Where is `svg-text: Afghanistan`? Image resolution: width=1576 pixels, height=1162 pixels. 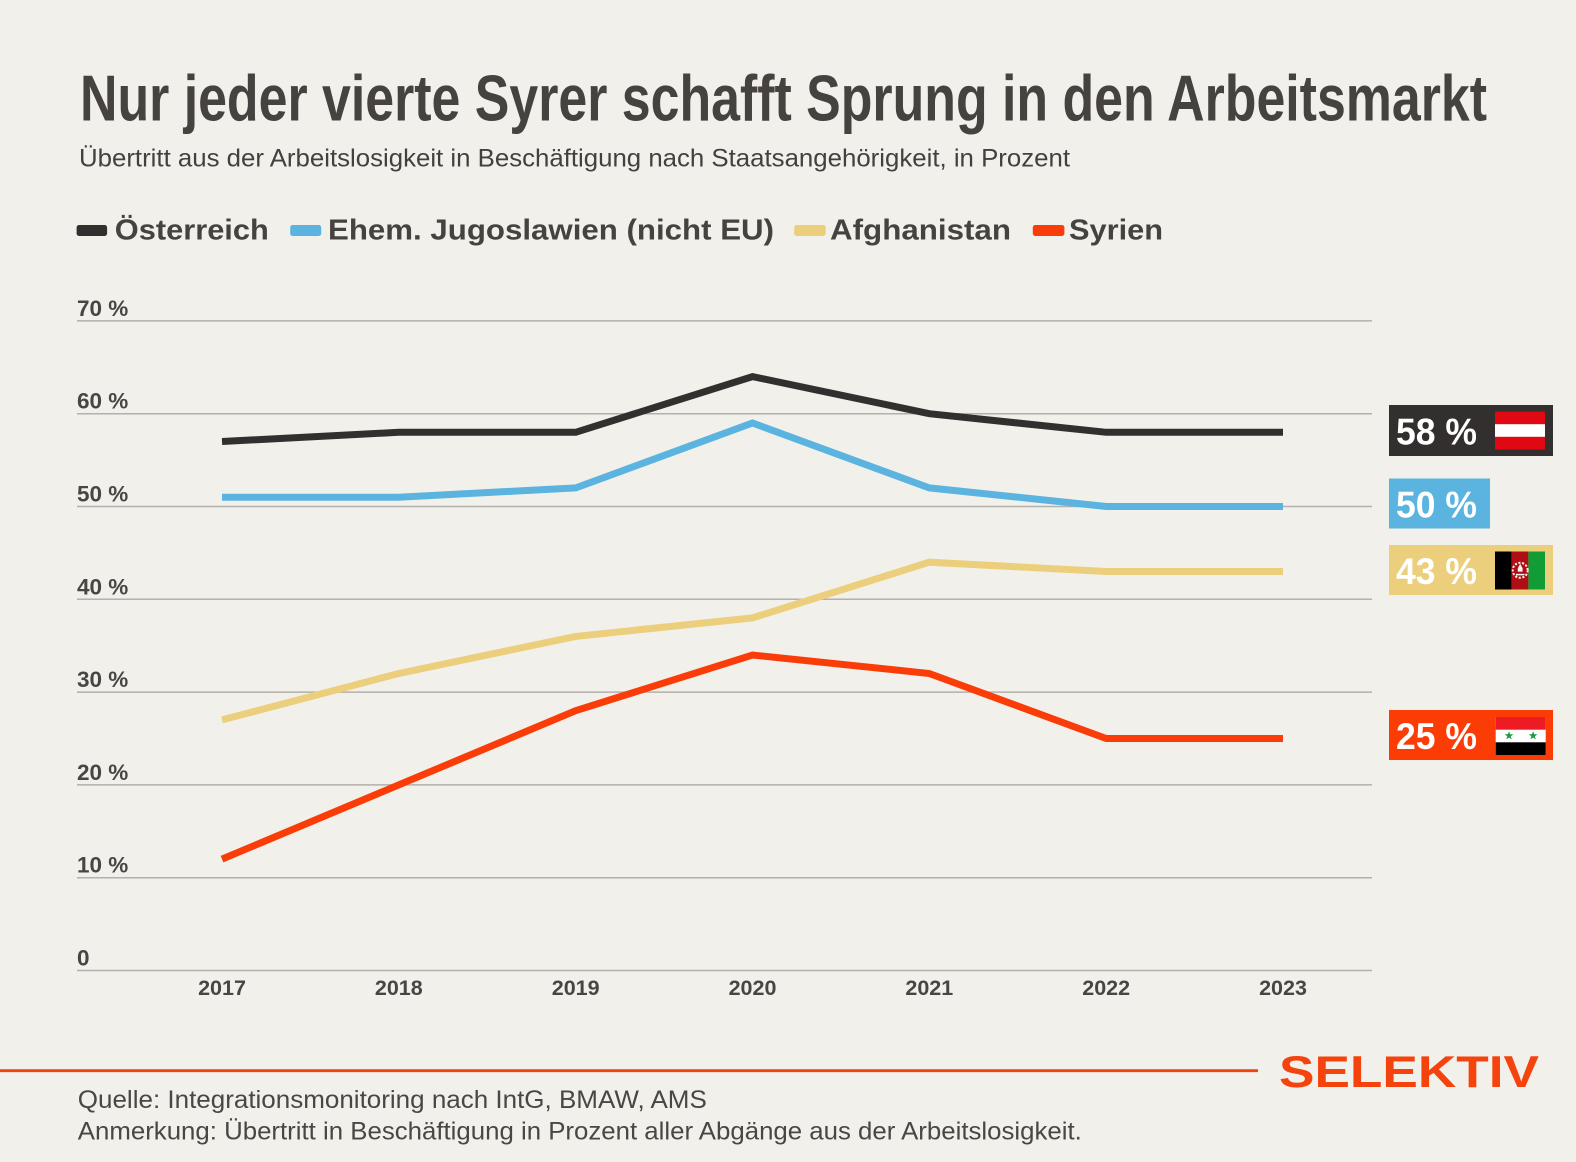 svg-text: Afghanistan is located at coordinates (920, 230).